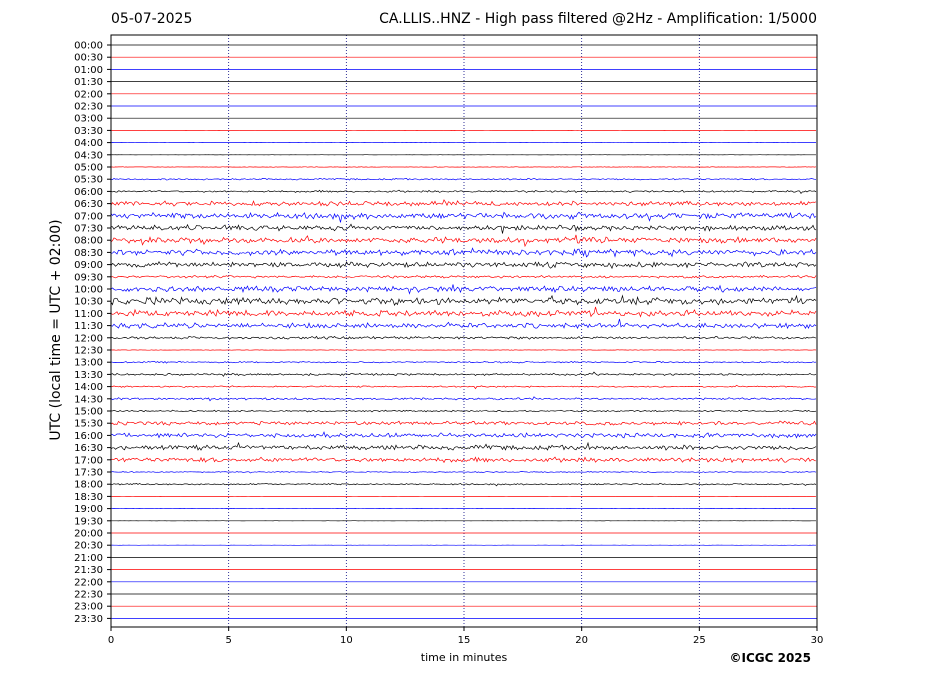 The height and width of the screenshot is (696, 927). I want to click on y-tick-label: 03:30, so click(88, 131).